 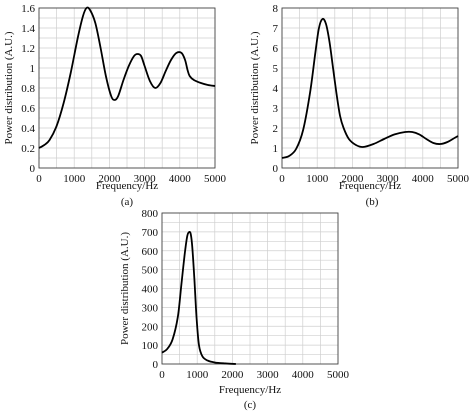 I want to click on y-tick-label: 800, so click(x=150, y=214).